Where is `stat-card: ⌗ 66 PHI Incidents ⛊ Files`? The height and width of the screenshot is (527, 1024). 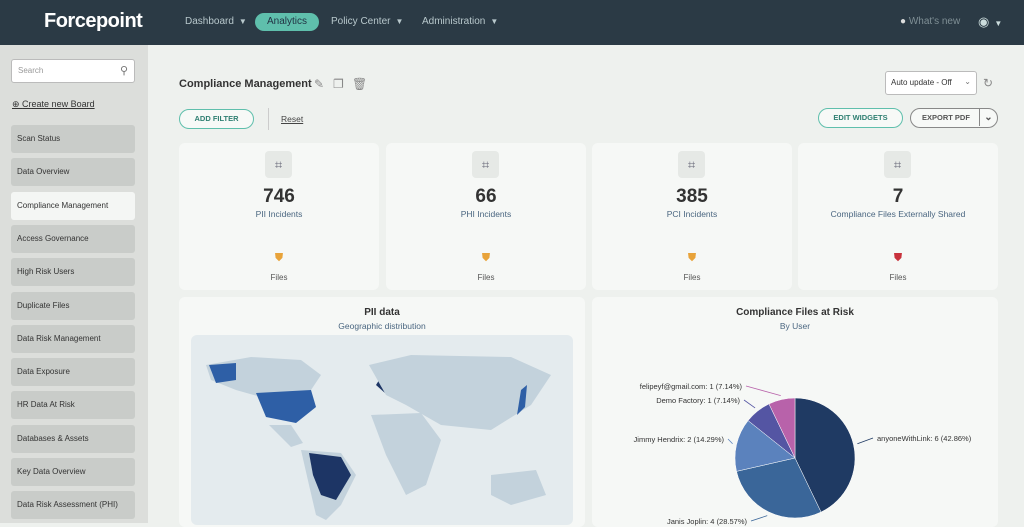 stat-card: ⌗ 66 PHI Incidents ⛊ Files is located at coordinates (486, 216).